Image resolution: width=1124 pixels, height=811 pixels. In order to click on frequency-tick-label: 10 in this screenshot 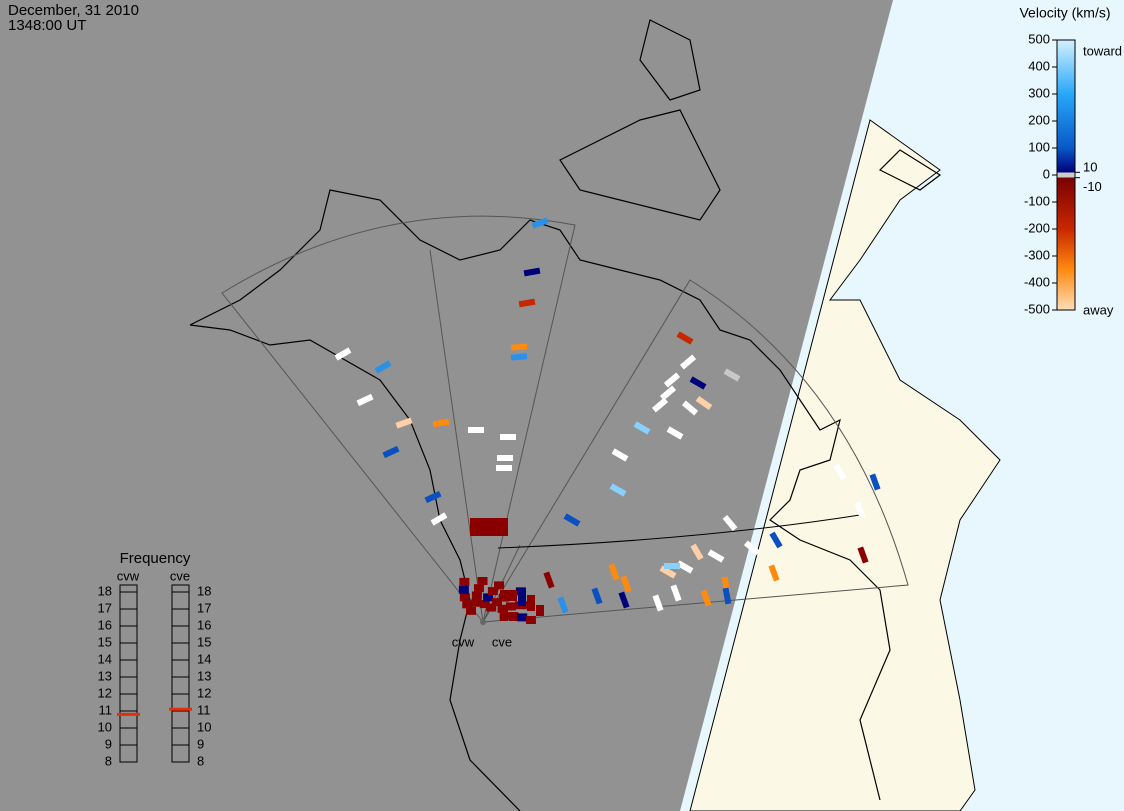, I will do `click(204, 726)`.